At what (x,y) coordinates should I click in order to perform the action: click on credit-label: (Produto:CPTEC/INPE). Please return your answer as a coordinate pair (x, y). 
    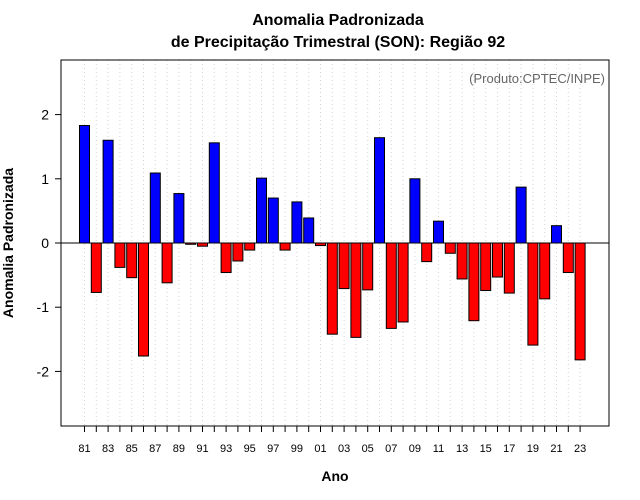
    Looking at the image, I should click on (537, 78).